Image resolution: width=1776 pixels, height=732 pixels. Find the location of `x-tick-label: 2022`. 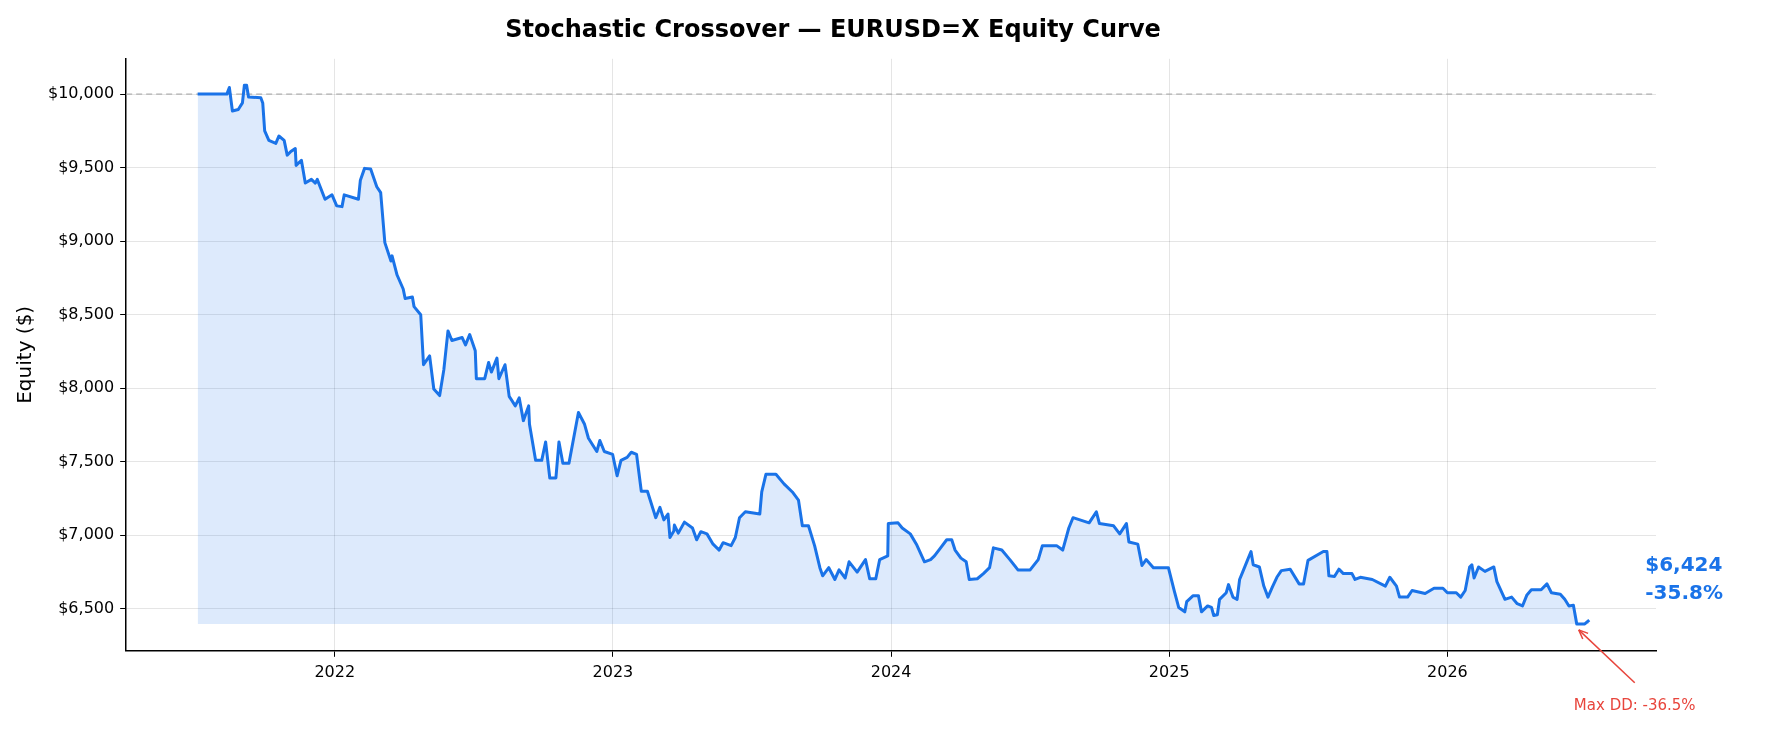

x-tick-label: 2022 is located at coordinates (335, 671).